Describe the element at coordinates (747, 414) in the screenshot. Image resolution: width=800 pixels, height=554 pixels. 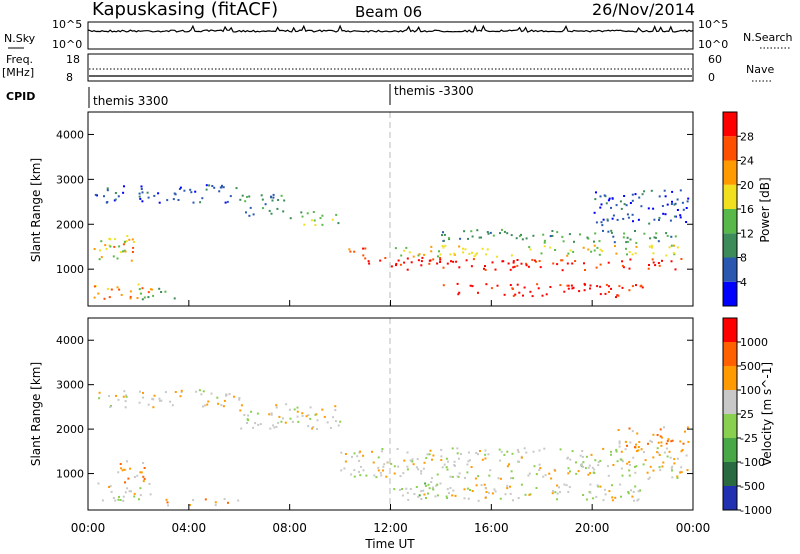
I see `colorbar-tick-label: 25` at that location.